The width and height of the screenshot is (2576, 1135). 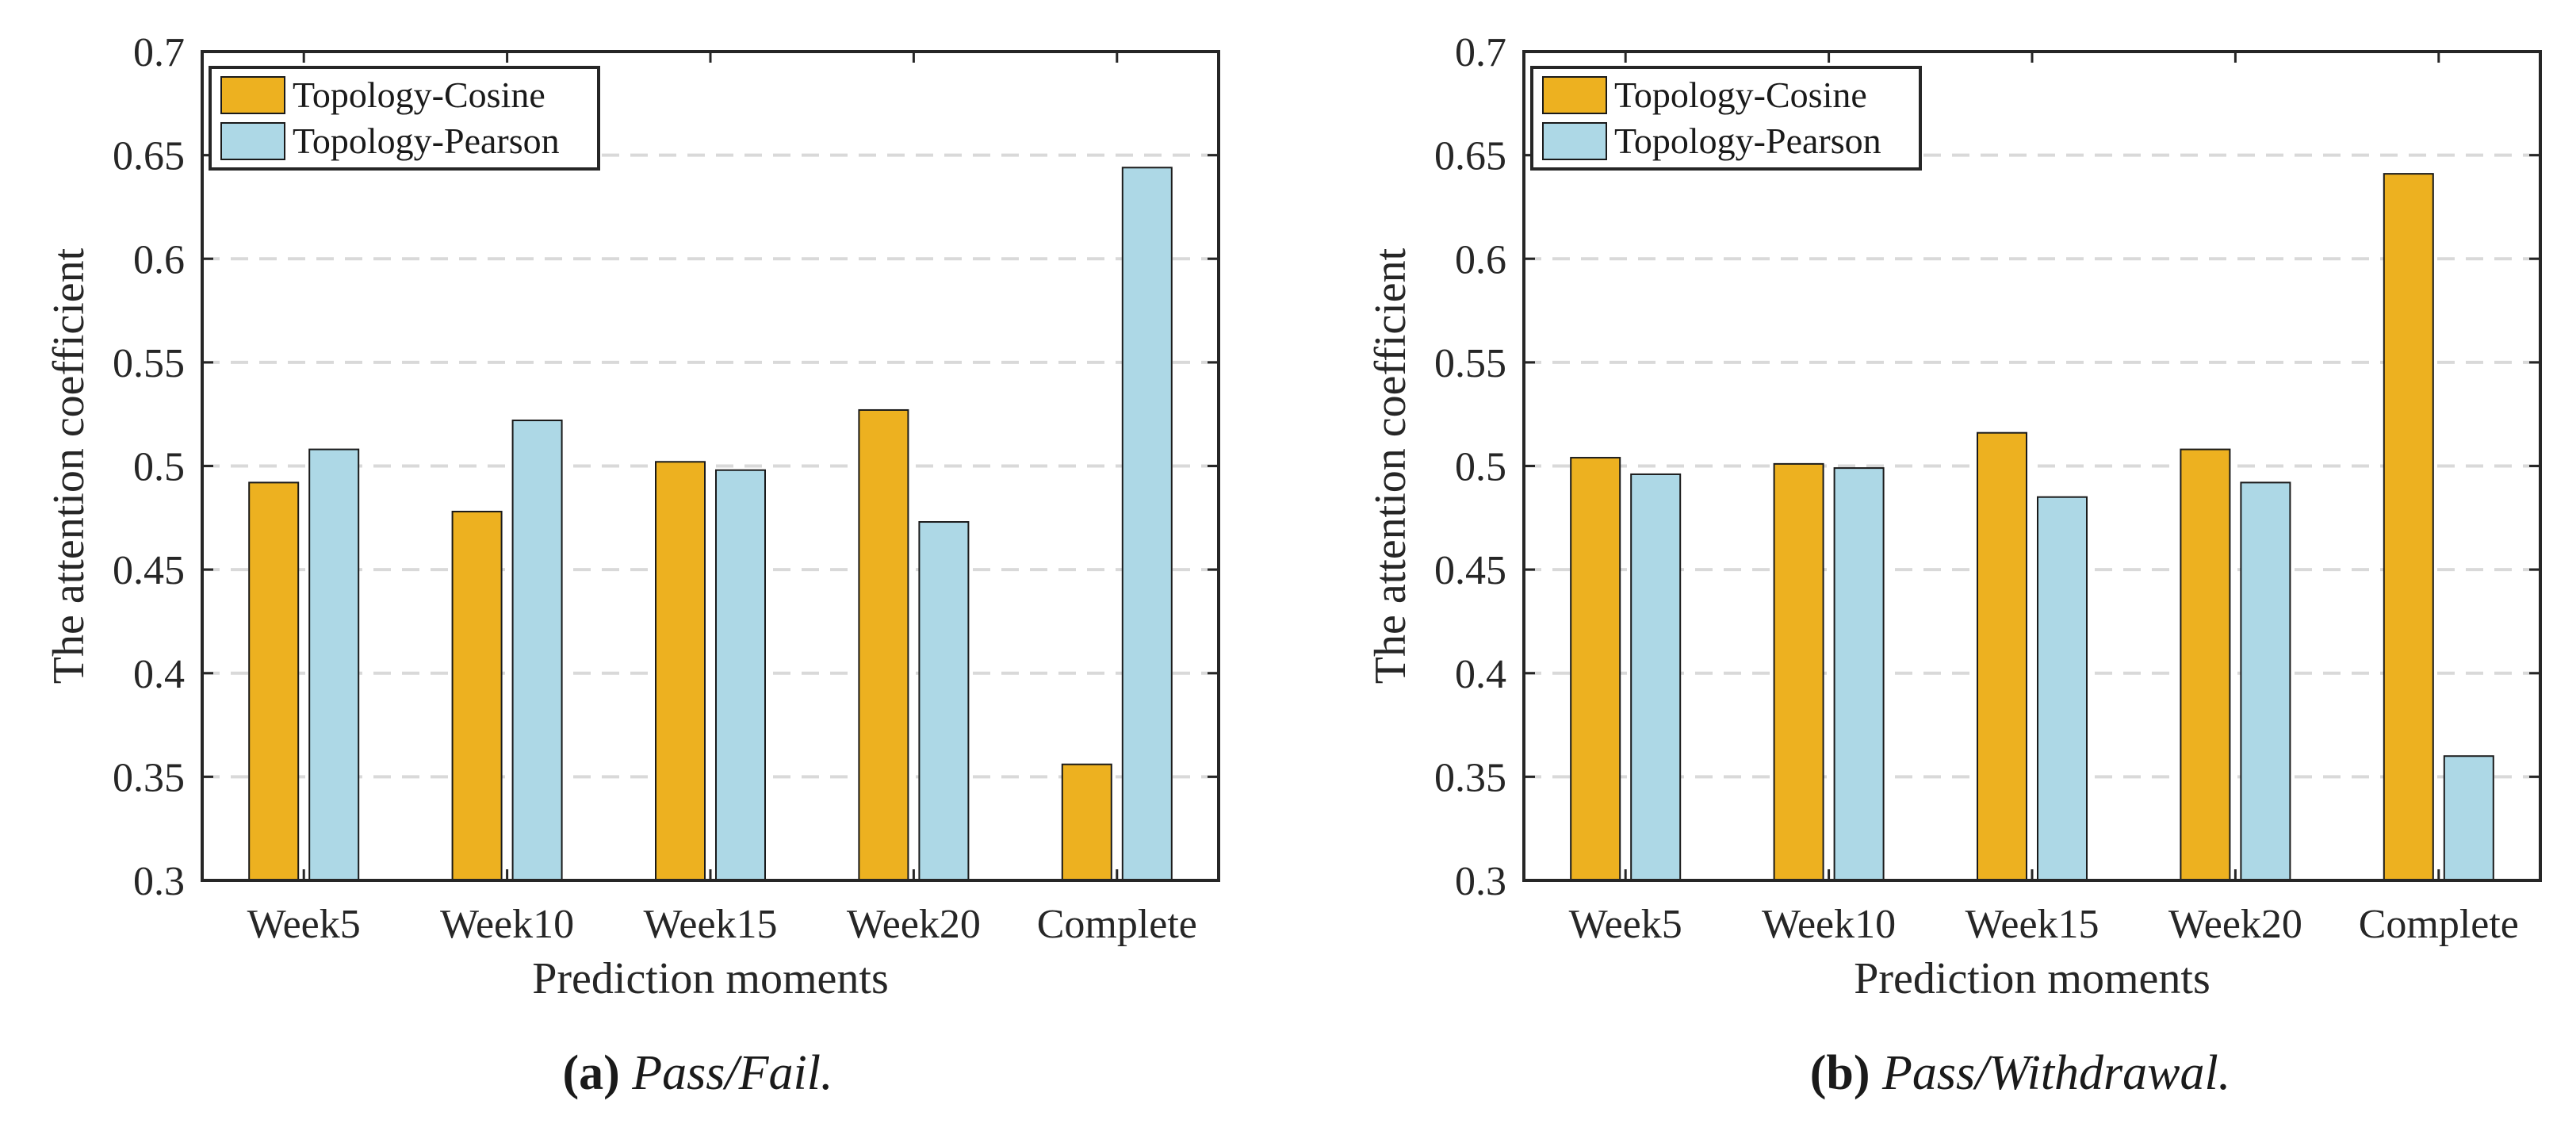 I want to click on caption-a-text: Pass/Fail., so click(x=732, y=1073).